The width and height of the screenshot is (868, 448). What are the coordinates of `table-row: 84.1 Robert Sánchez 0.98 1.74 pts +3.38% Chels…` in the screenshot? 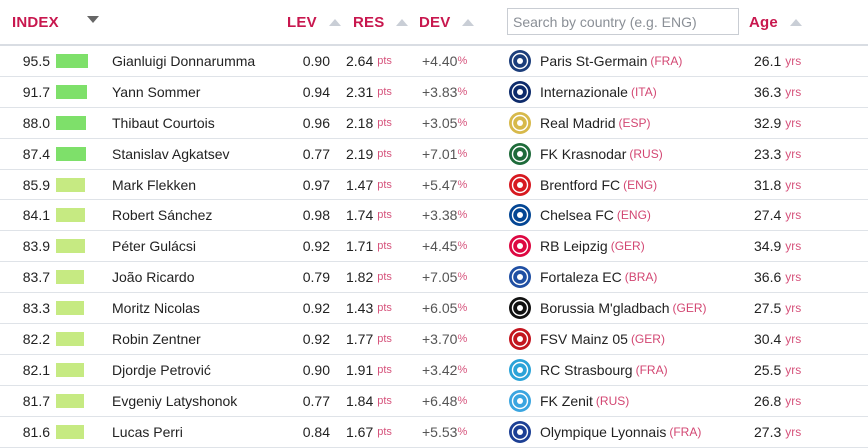 It's located at (434, 216).